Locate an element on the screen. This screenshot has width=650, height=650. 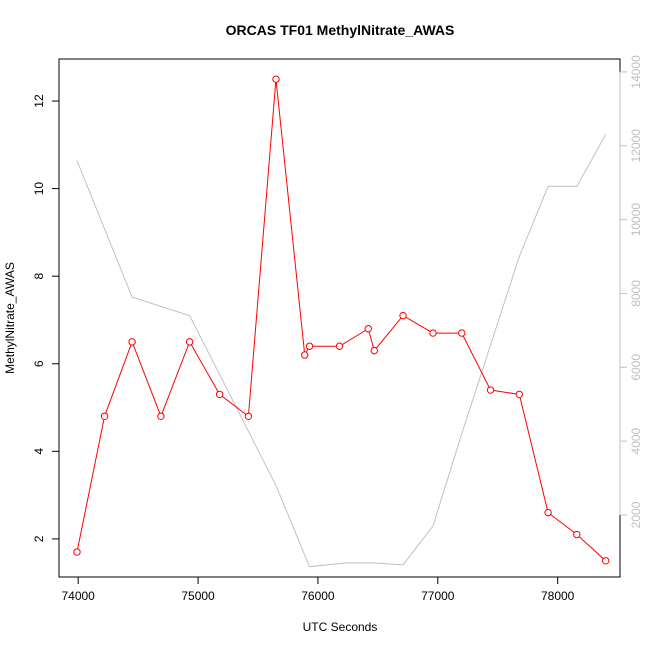
chart-title: ORCAS TF01 MethylNitrate_AWAS is located at coordinates (340, 30).